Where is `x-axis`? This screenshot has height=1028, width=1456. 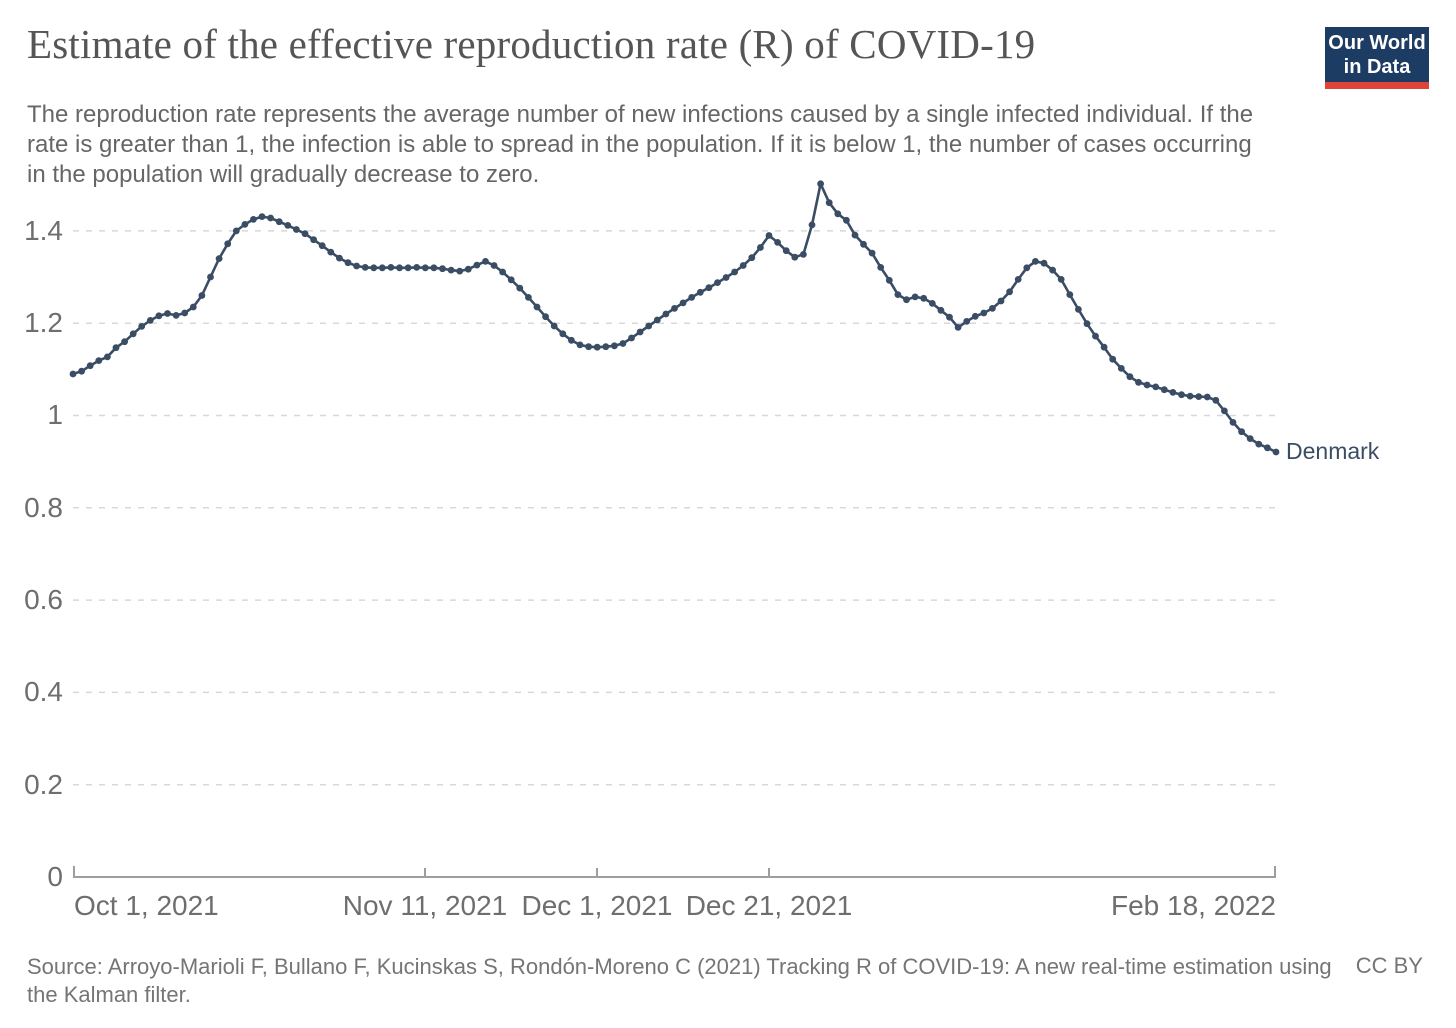 x-axis is located at coordinates (674, 872).